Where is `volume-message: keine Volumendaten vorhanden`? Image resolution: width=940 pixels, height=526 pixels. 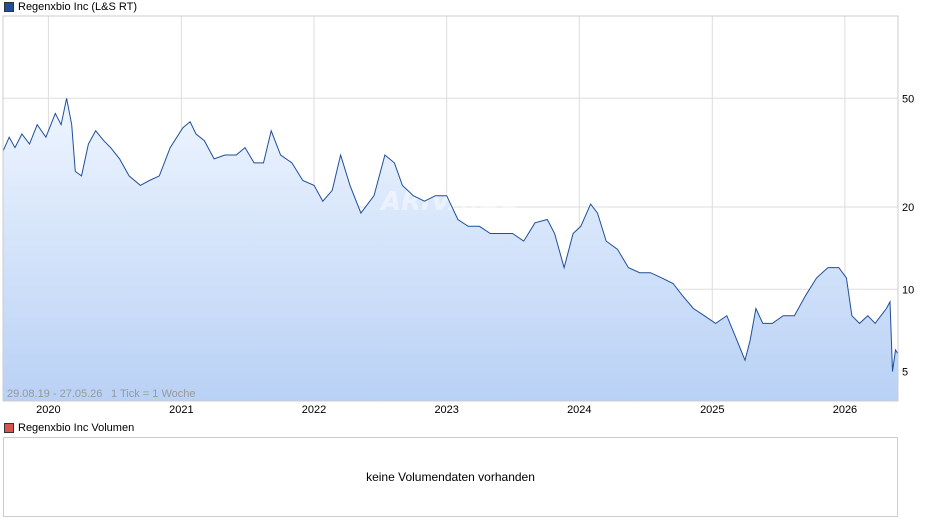
volume-message: keine Volumendaten vorhanden is located at coordinates (450, 477).